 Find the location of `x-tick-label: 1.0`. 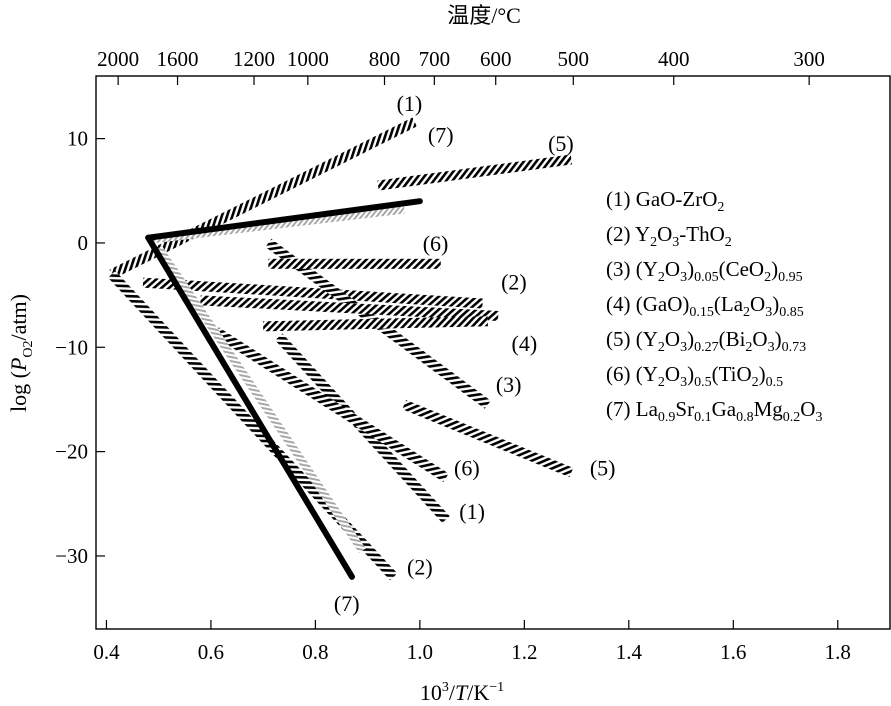

x-tick-label: 1.0 is located at coordinates (420, 652).